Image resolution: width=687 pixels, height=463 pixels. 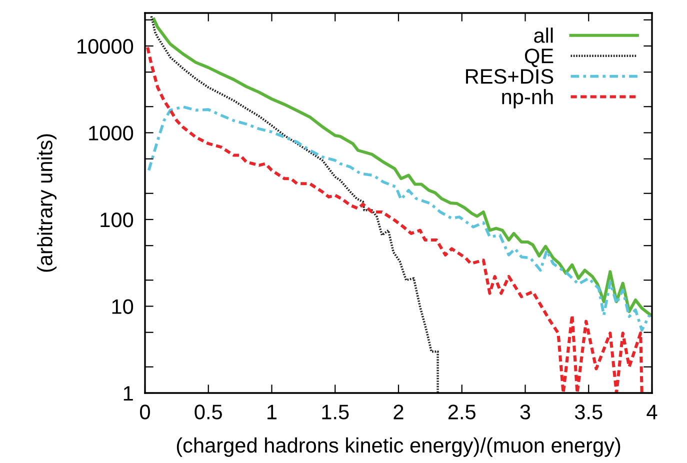 I want to click on x-tick-label: 3.5, so click(x=588, y=412).